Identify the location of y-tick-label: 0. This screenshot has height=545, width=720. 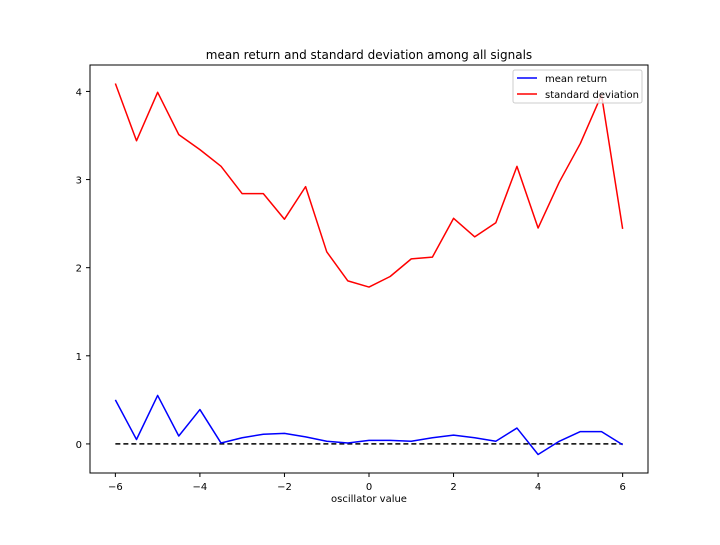
(79, 445).